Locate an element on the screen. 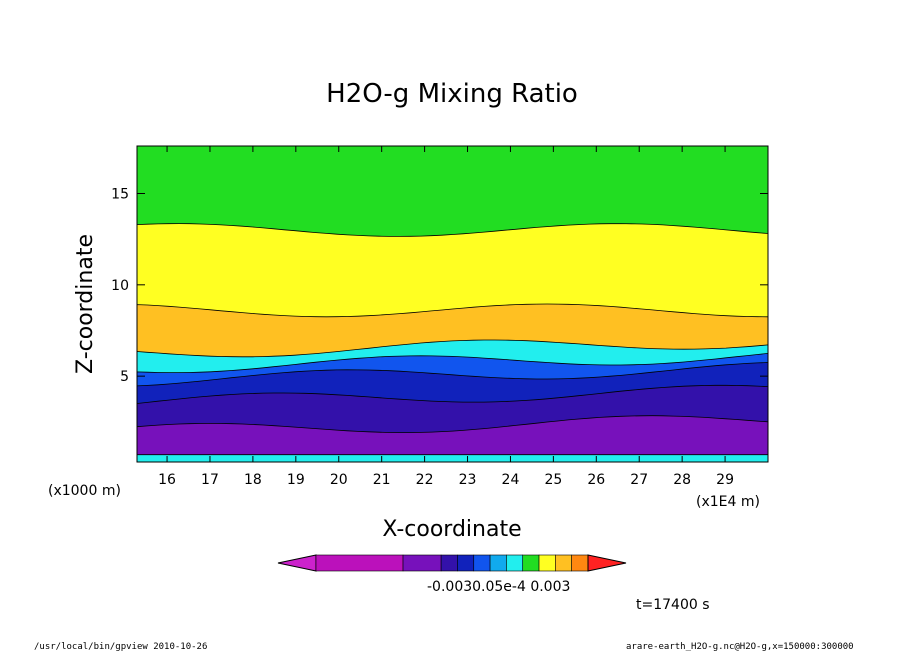  x-tick-label: 20 is located at coordinates (339, 480).